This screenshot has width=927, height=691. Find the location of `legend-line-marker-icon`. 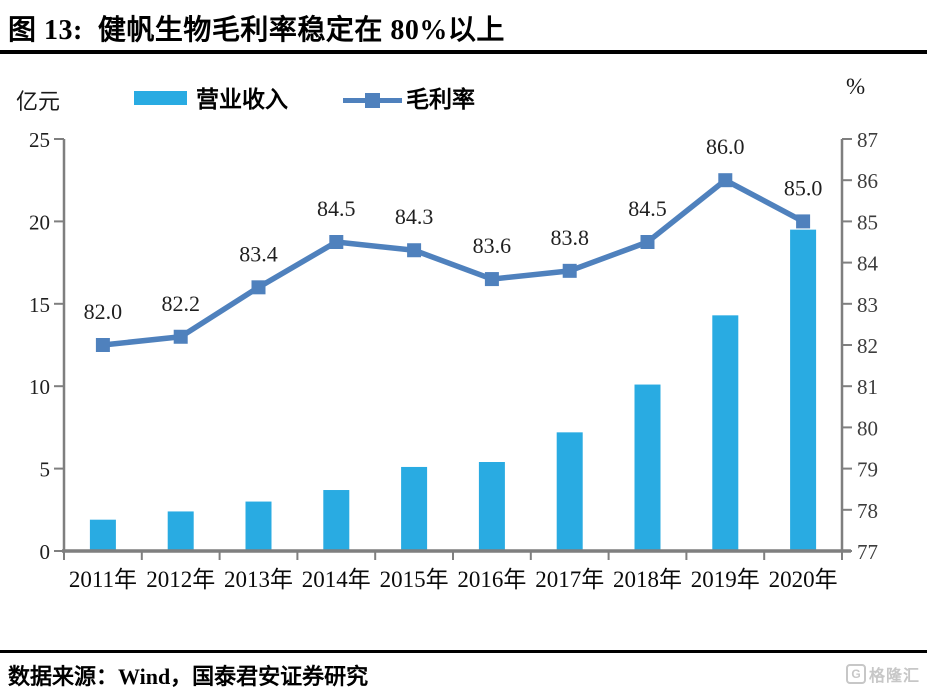

legend-line-marker-icon is located at coordinates (372, 100).